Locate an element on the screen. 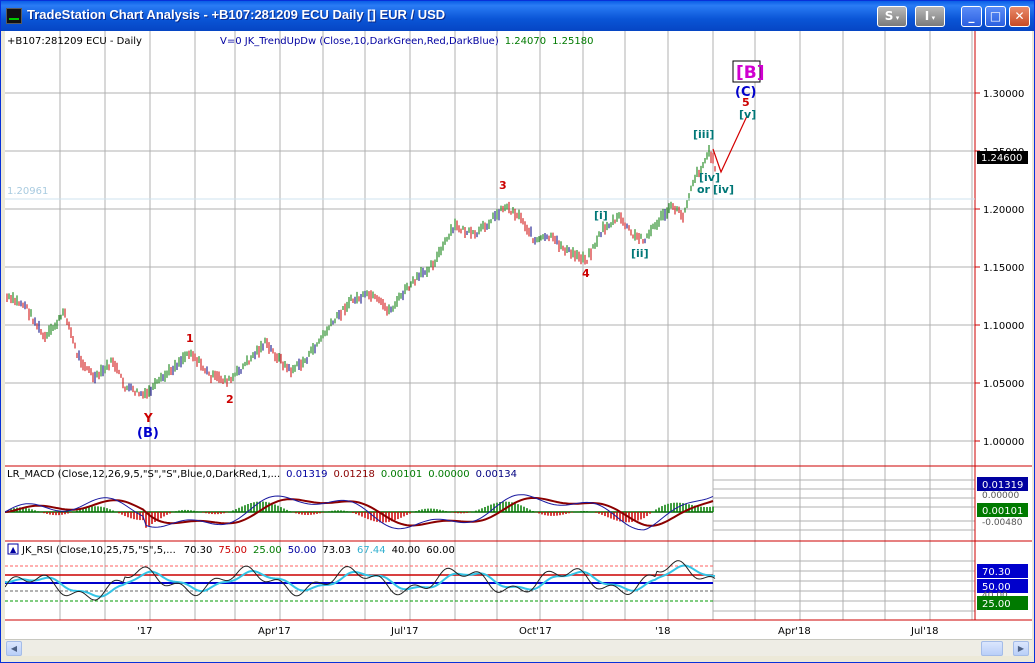  x-label-jul17: Jul'17 is located at coordinates (404, 631).